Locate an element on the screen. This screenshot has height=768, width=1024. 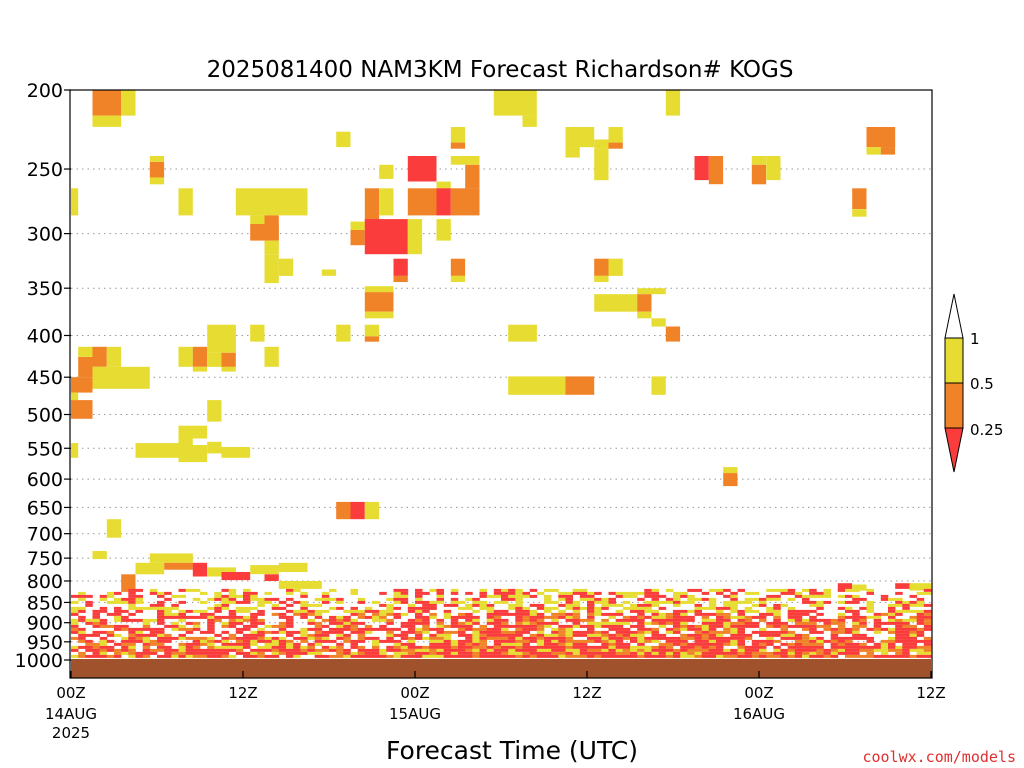
y-tick-label: 950 is located at coordinates (45, 643).